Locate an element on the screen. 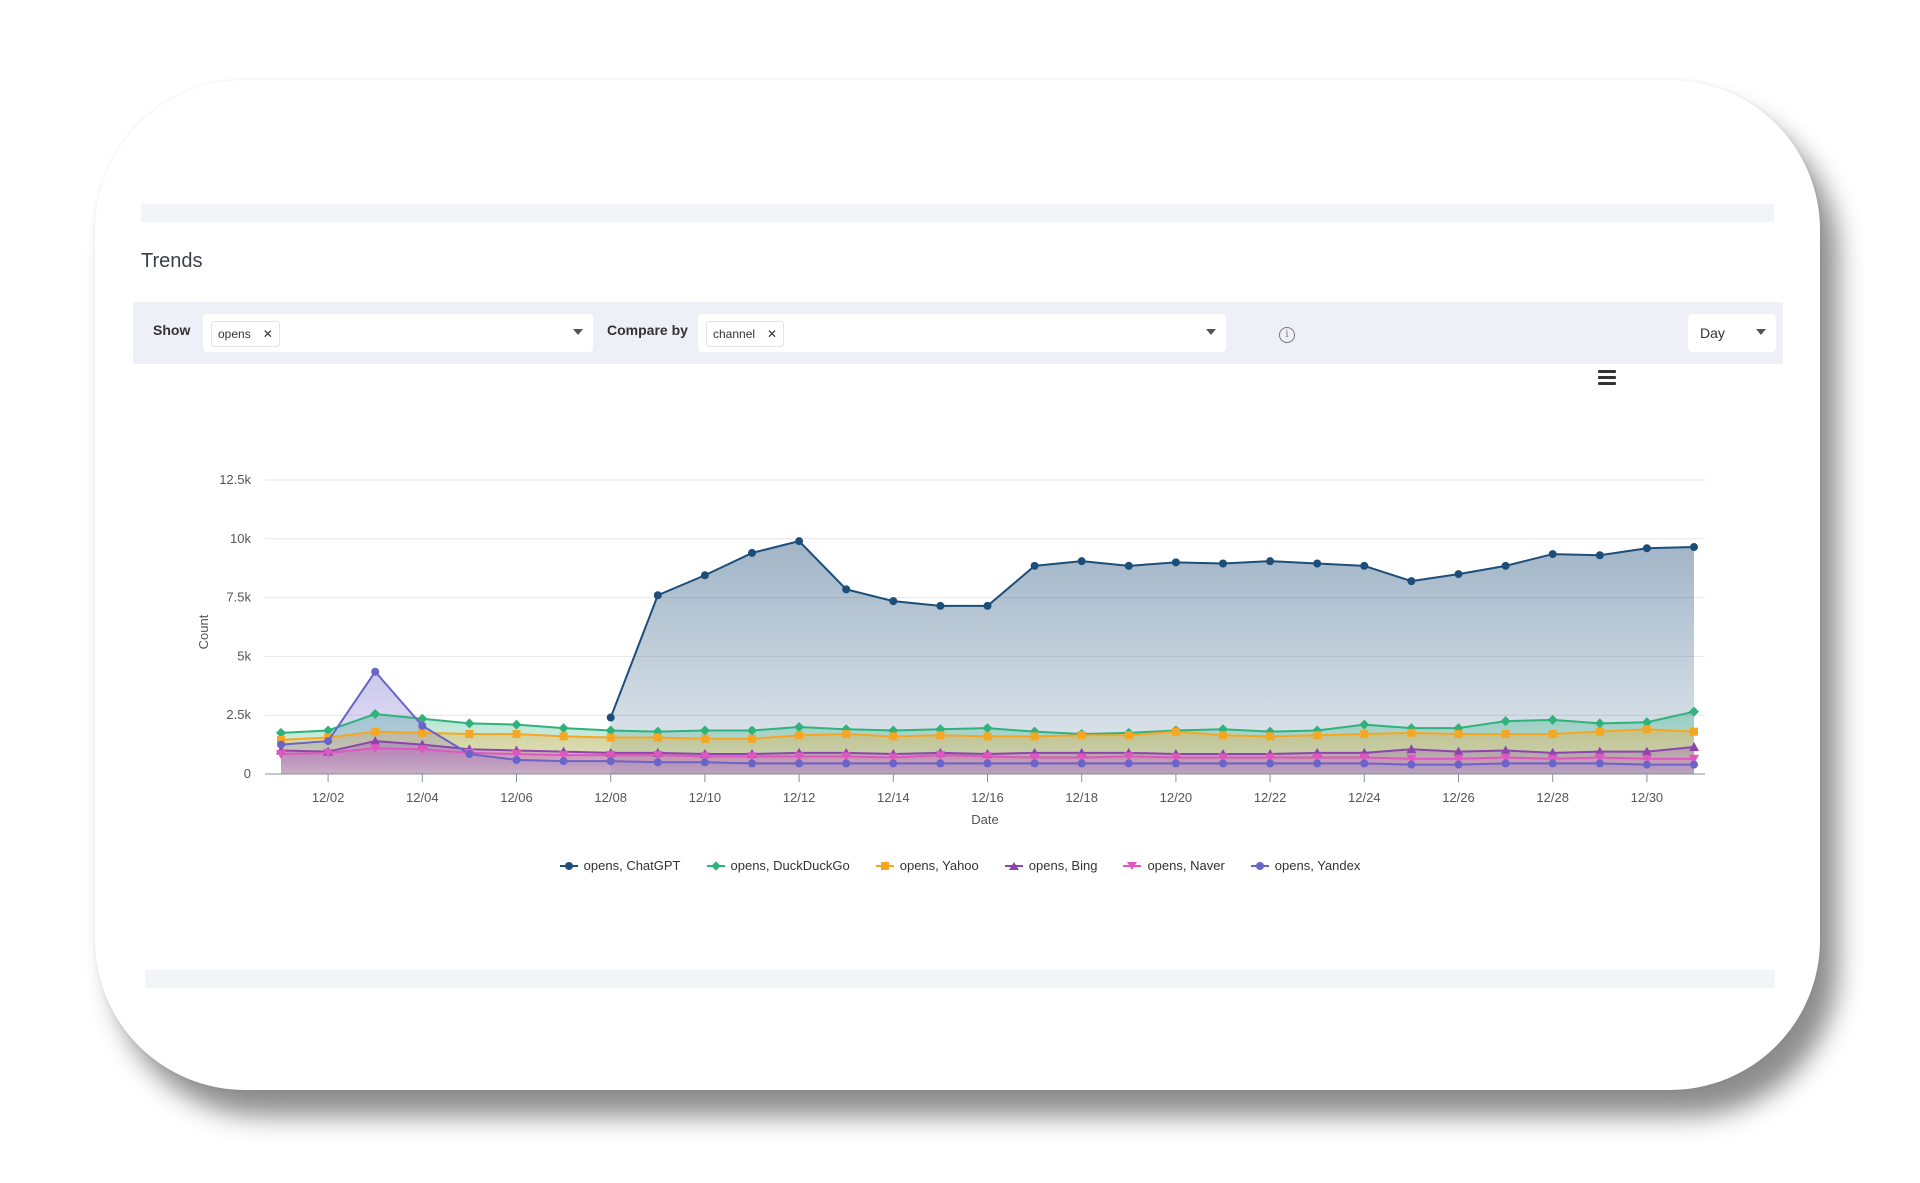 The image size is (1920, 1183). compare-select: channel ✕ is located at coordinates (962, 333).